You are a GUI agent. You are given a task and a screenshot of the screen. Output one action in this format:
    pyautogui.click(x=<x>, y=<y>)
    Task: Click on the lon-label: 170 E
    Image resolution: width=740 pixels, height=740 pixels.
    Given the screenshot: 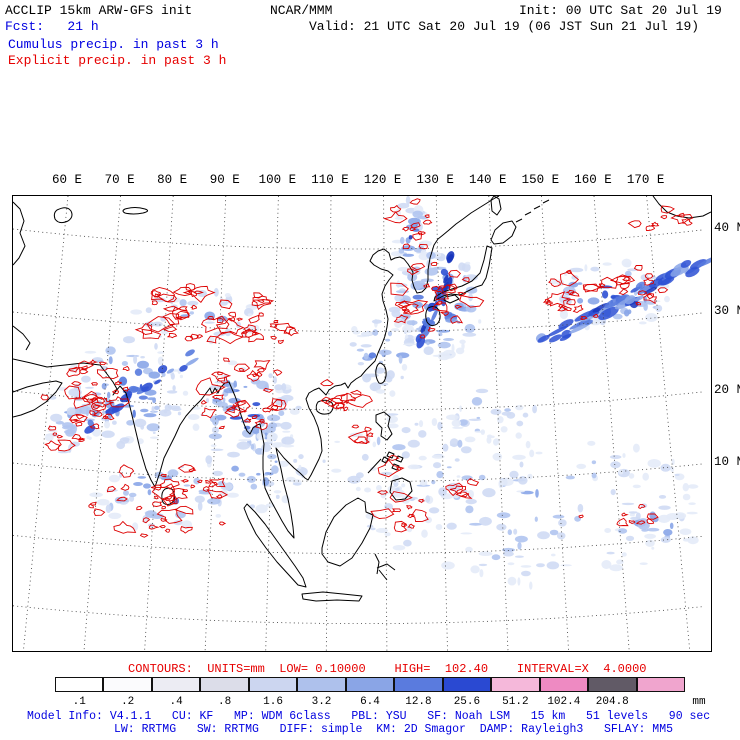 What is the action you would take?
    pyautogui.click(x=645, y=180)
    